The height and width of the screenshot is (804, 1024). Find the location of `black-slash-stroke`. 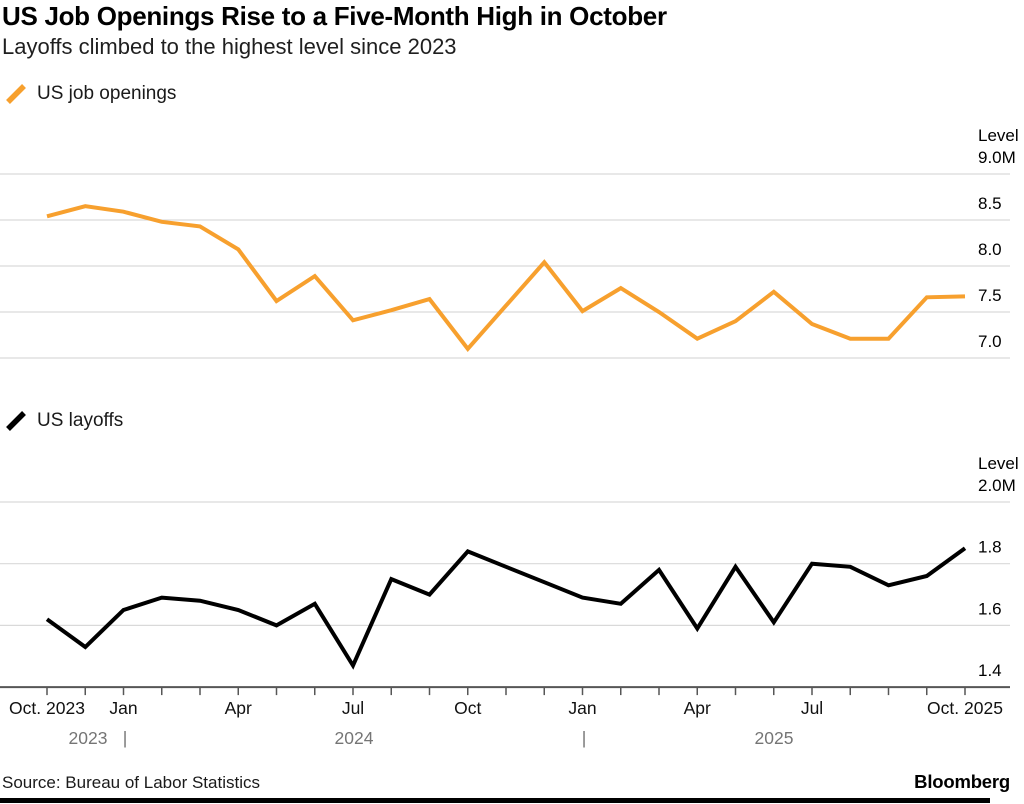

black-slash-stroke is located at coordinates (16, 421).